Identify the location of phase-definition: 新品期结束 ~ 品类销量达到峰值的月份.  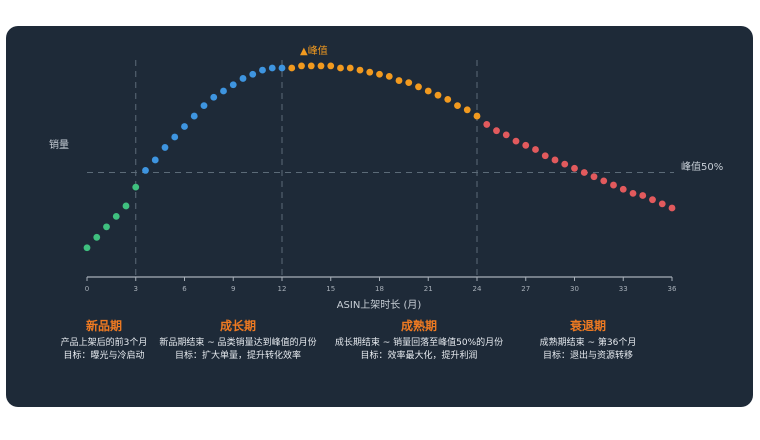
(238, 343).